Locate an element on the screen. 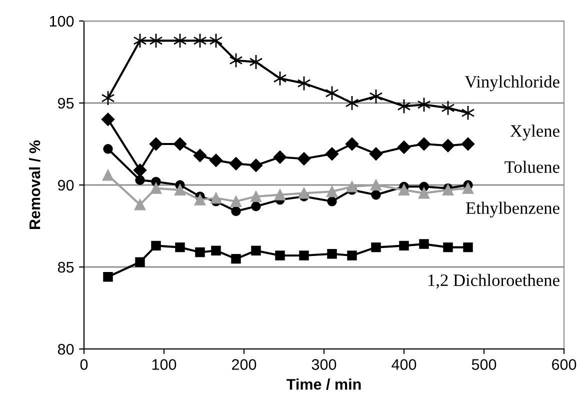  y-tick-label: 85 is located at coordinates (66, 267).